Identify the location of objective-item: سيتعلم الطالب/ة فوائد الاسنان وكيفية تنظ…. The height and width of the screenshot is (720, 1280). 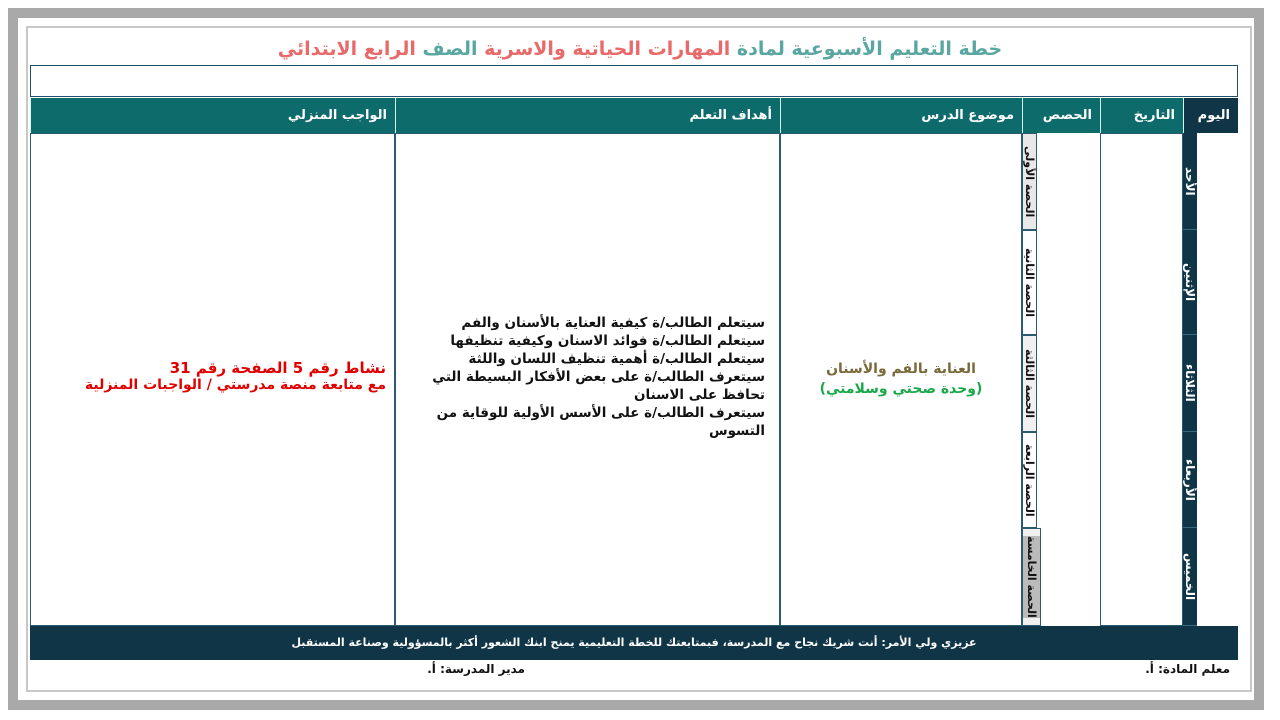
(607, 341).